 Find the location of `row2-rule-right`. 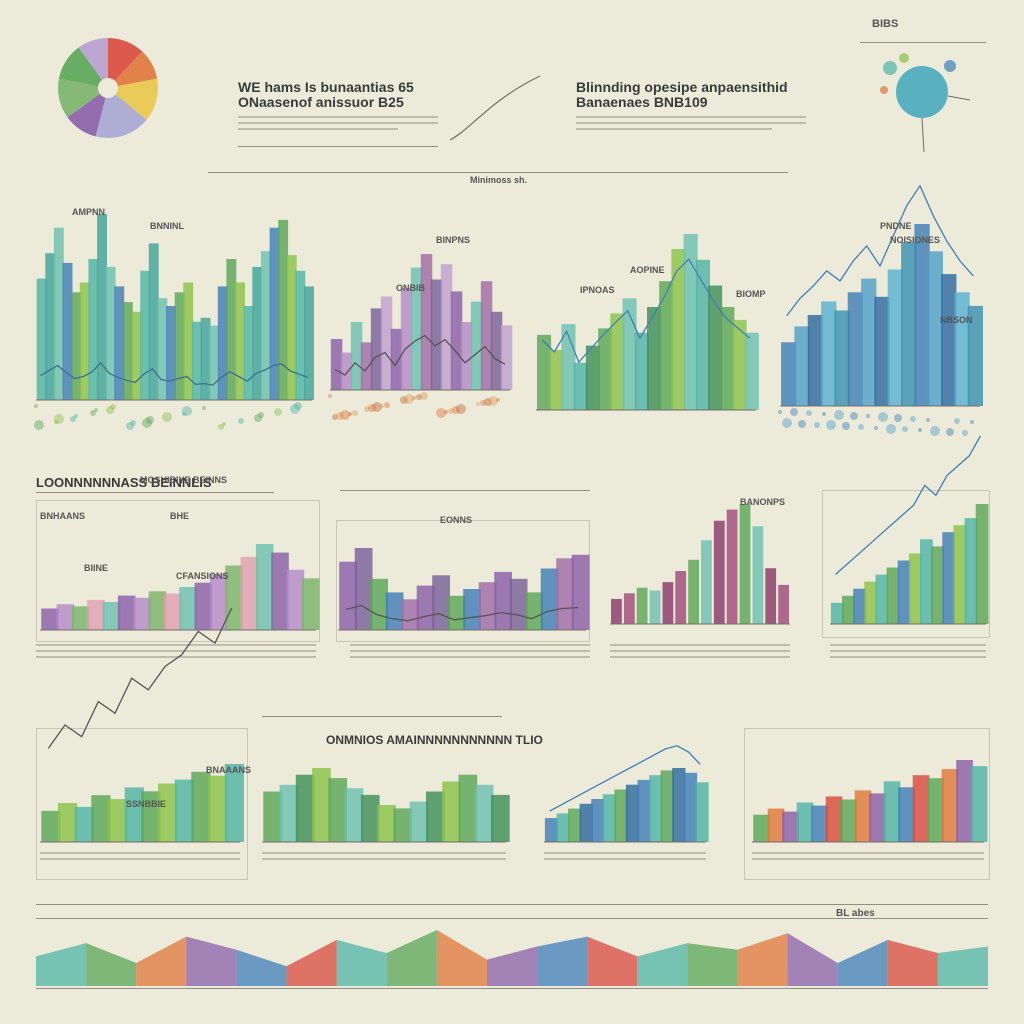

row2-rule-right is located at coordinates (465, 490).